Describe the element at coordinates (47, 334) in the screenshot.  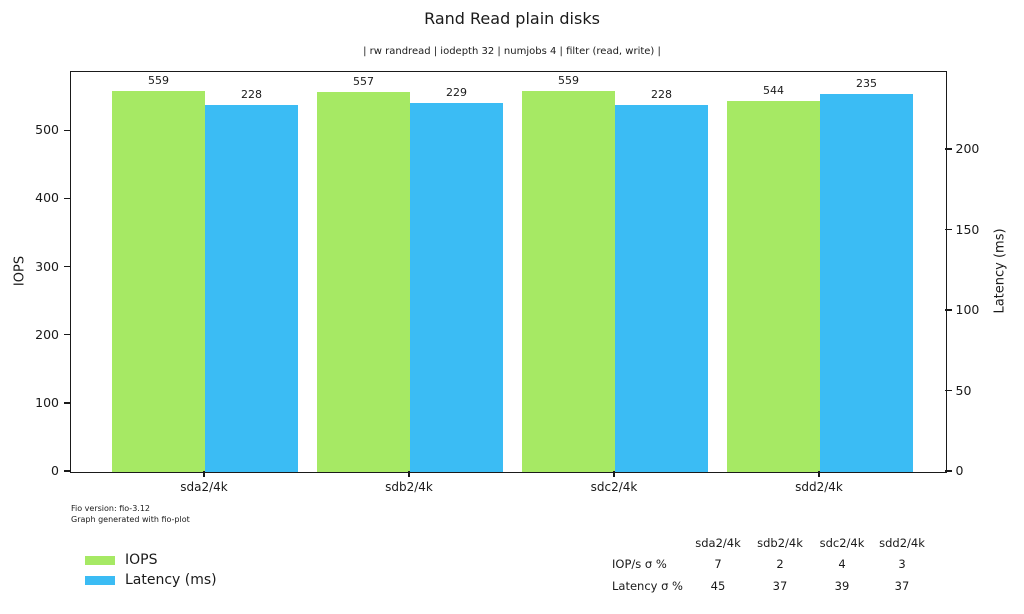
I see `left-axis-tick-label: 200` at that location.